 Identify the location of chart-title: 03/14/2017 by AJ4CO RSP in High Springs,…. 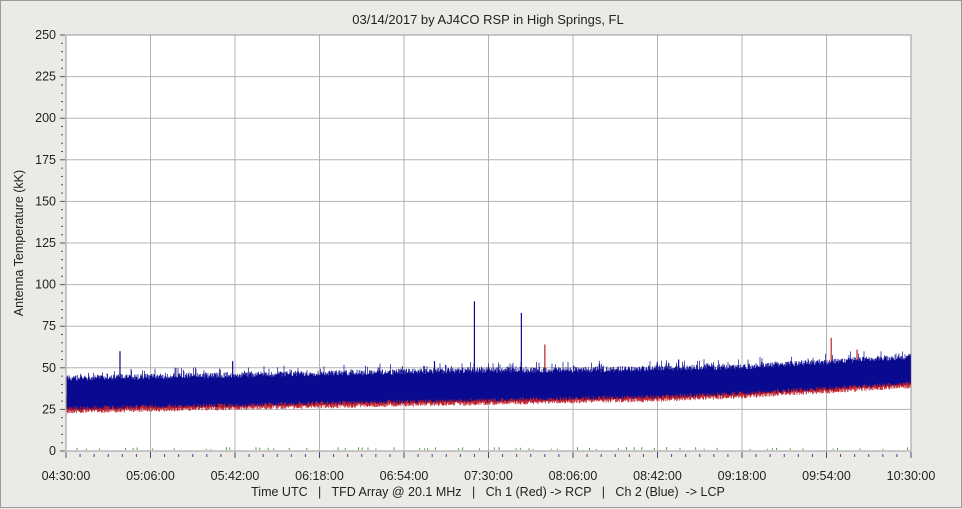
(487, 19).